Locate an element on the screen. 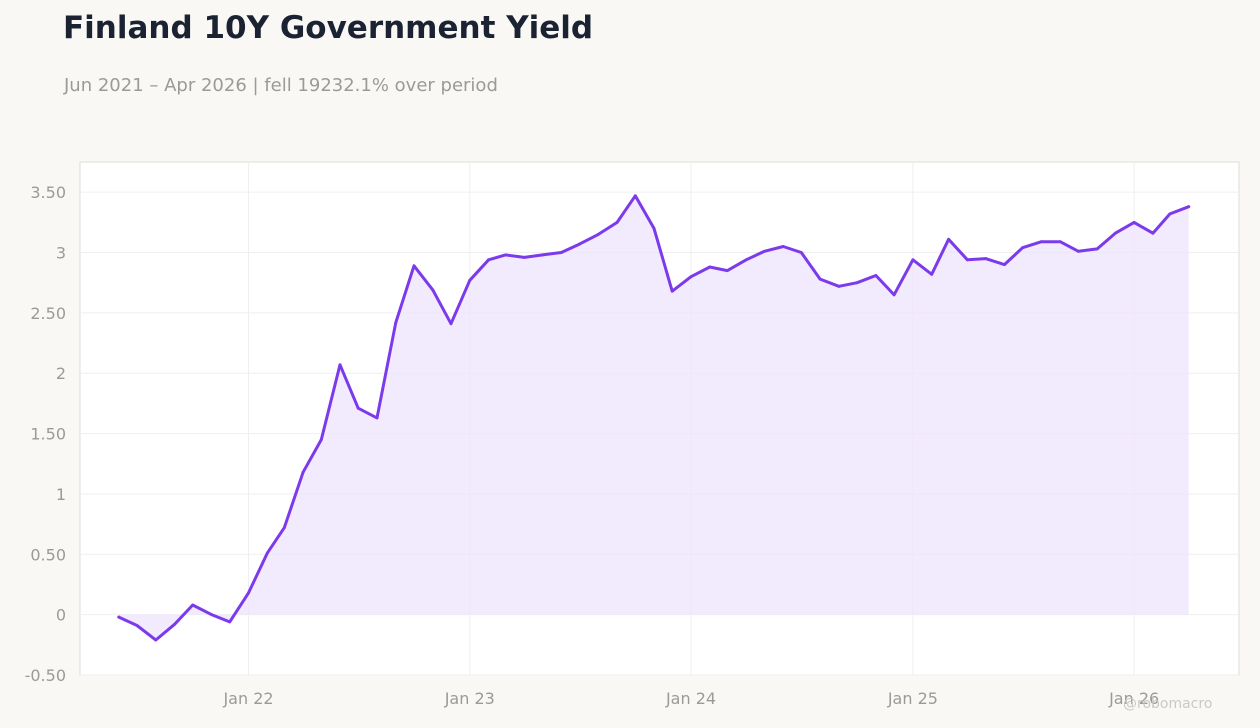 This screenshot has height=728, width=1260. x-axis-ticks: Jan 22 Jan 23 Jan 24 Jan 25 Jan 26 is located at coordinates (690, 698).